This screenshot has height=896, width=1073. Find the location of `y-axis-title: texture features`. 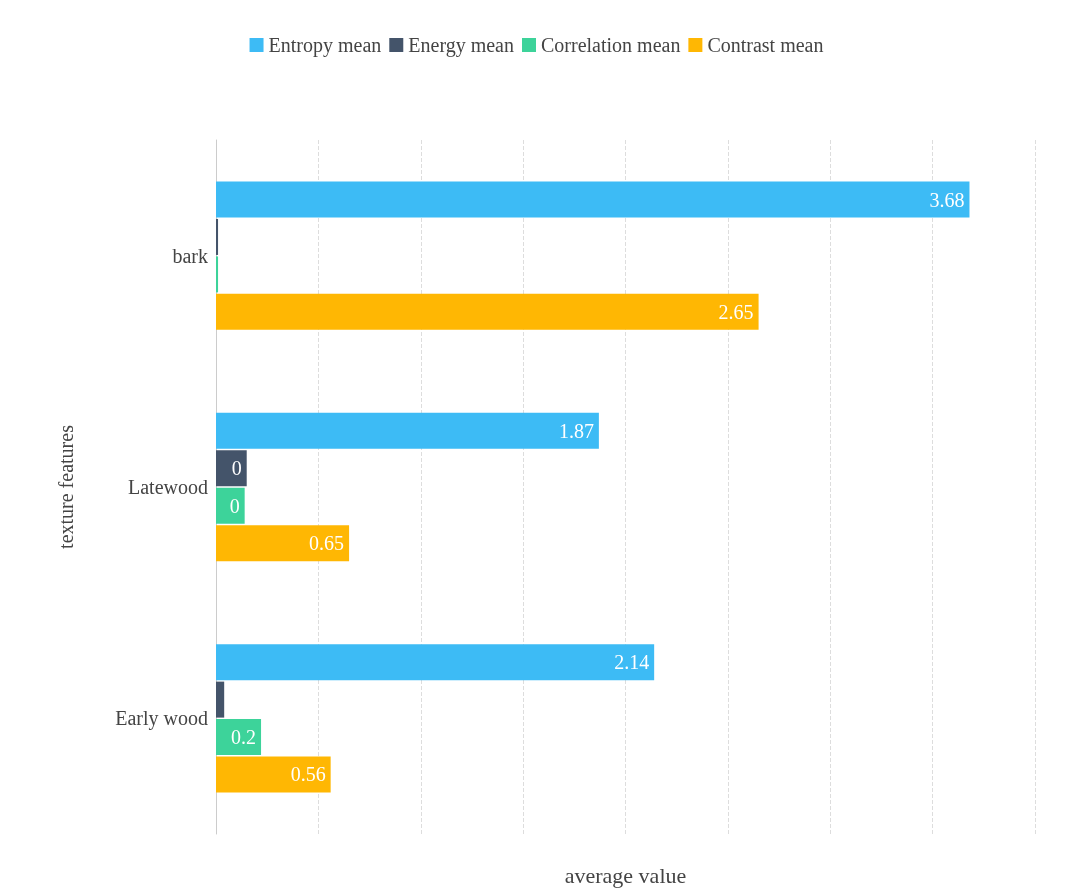

y-axis-title: texture features is located at coordinates (66, 486).